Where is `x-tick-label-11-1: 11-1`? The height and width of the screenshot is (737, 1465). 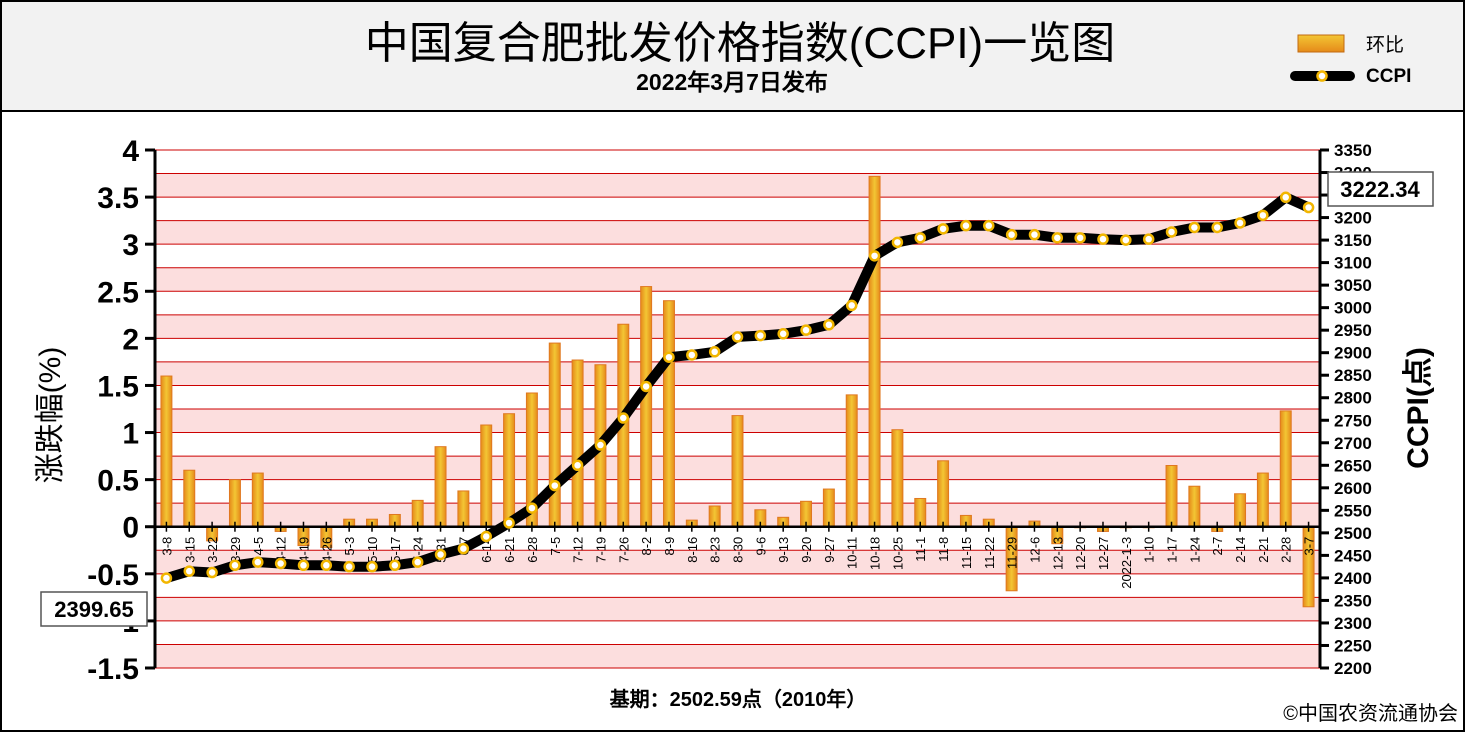 x-tick-label-11-1: 11-1 is located at coordinates (920, 549).